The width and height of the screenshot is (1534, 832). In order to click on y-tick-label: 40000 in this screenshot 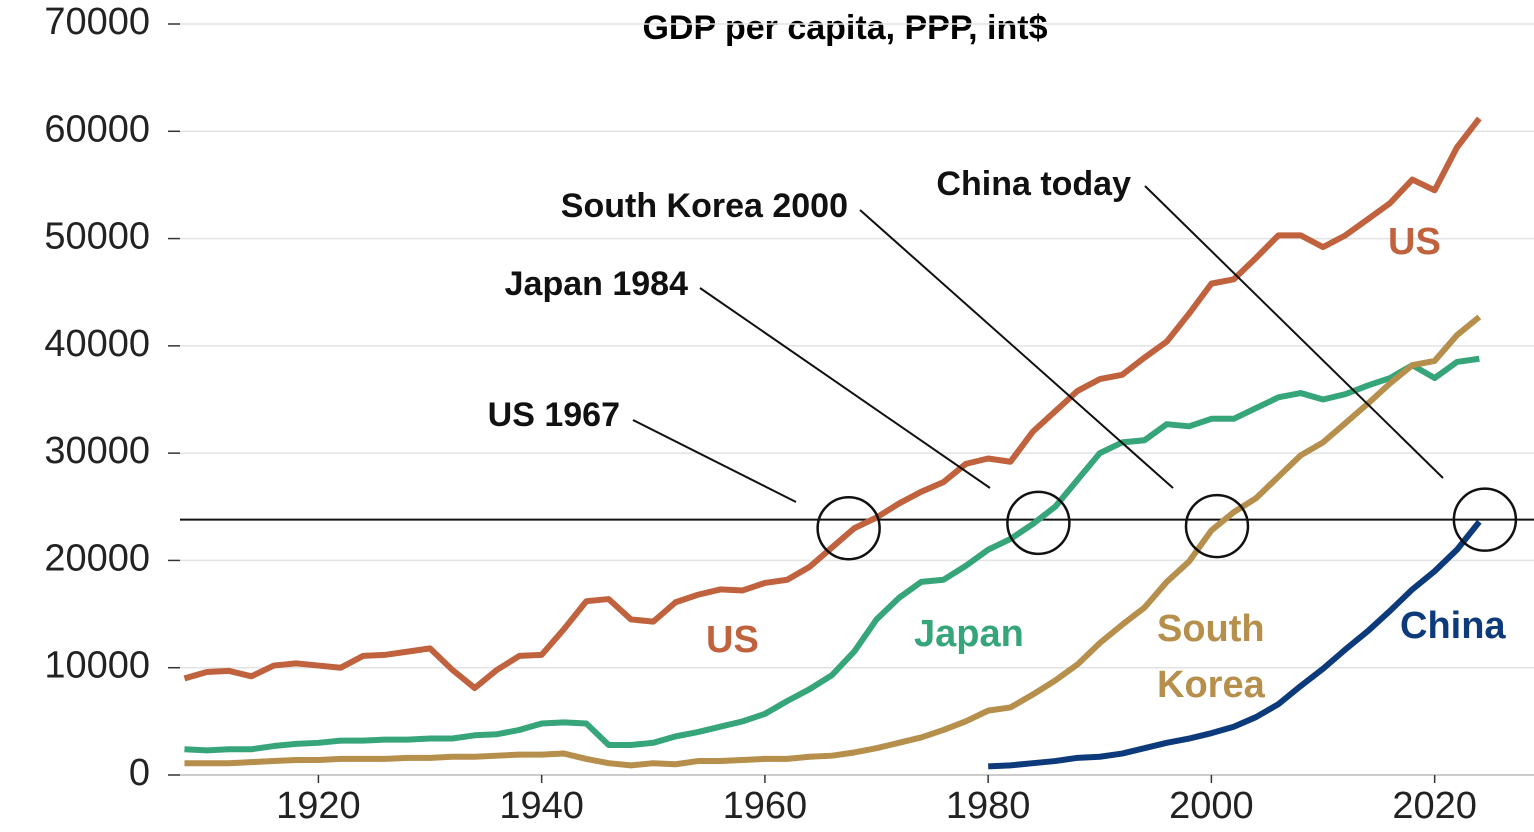, I will do `click(97, 344)`.